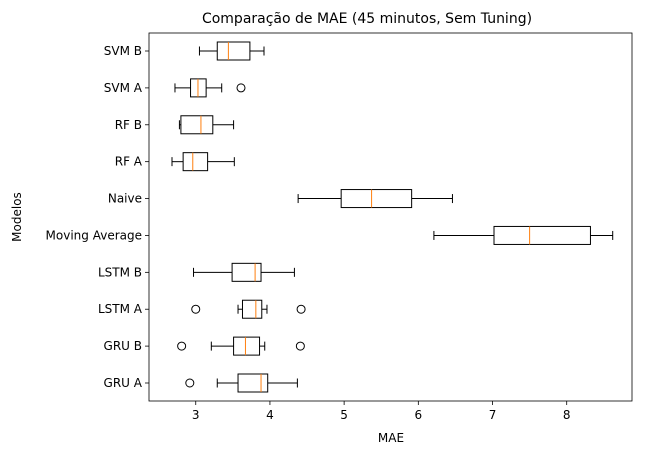 This screenshot has width=657, height=455. I want to click on y-tick-label: RF B, so click(128, 125).